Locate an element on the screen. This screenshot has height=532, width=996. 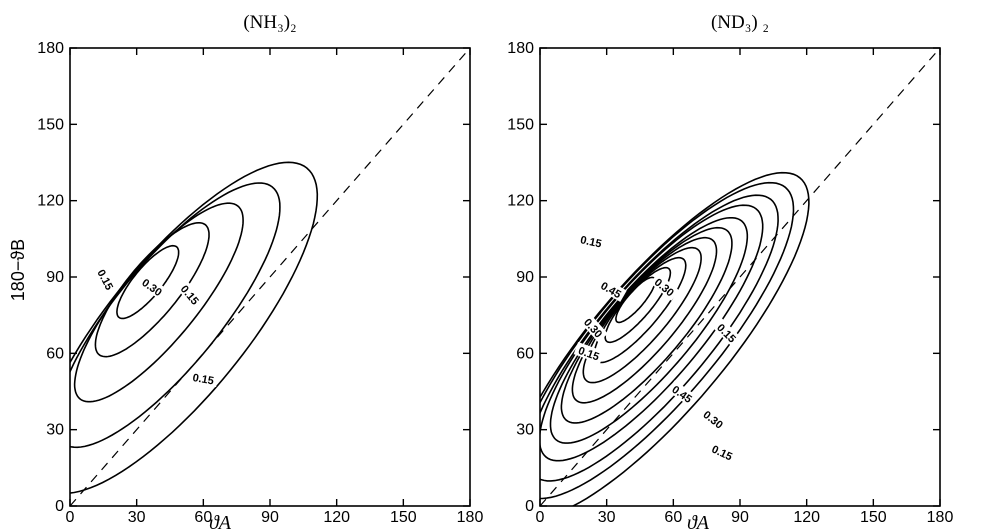
y-axis-label: 180−ϑB is located at coordinates (18, 270).